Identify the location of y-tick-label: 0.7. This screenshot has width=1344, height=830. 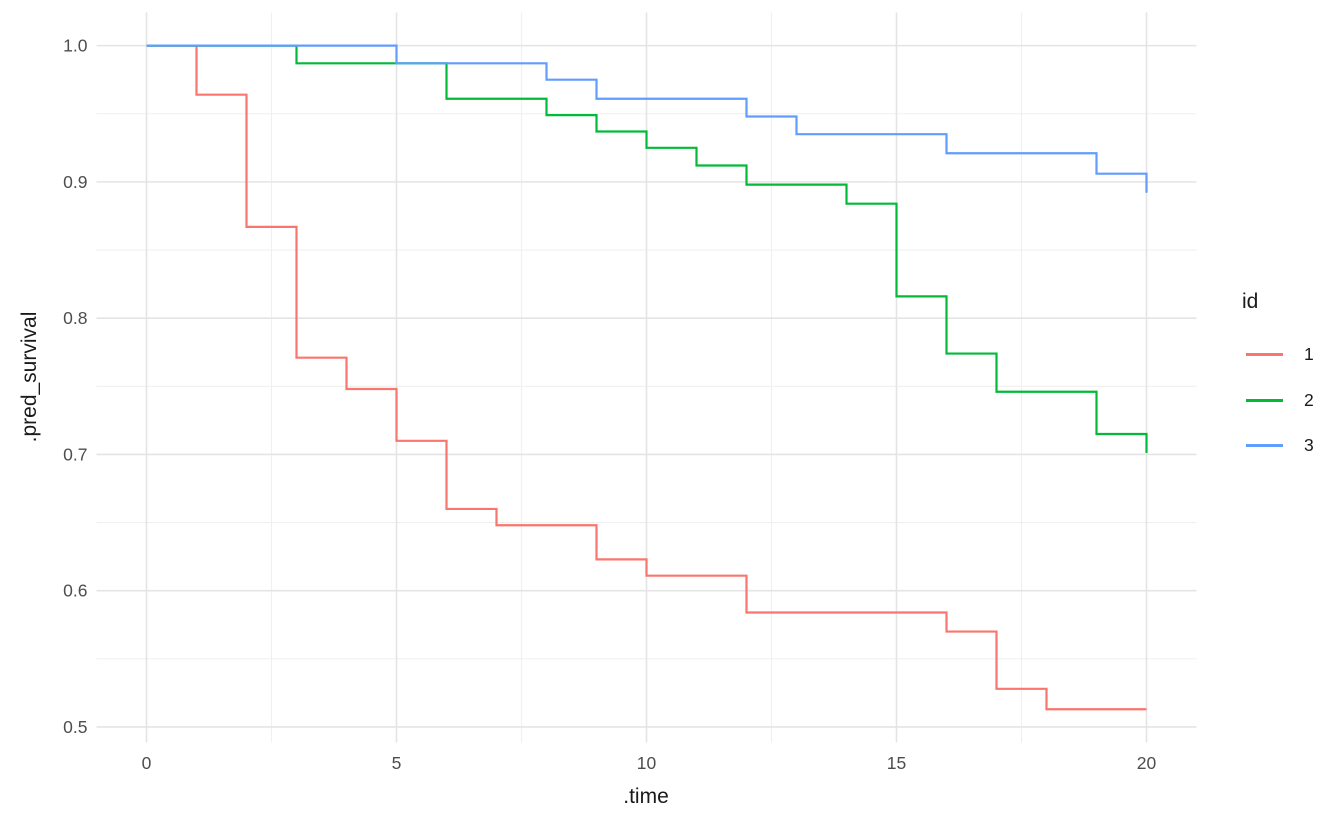
(75, 454).